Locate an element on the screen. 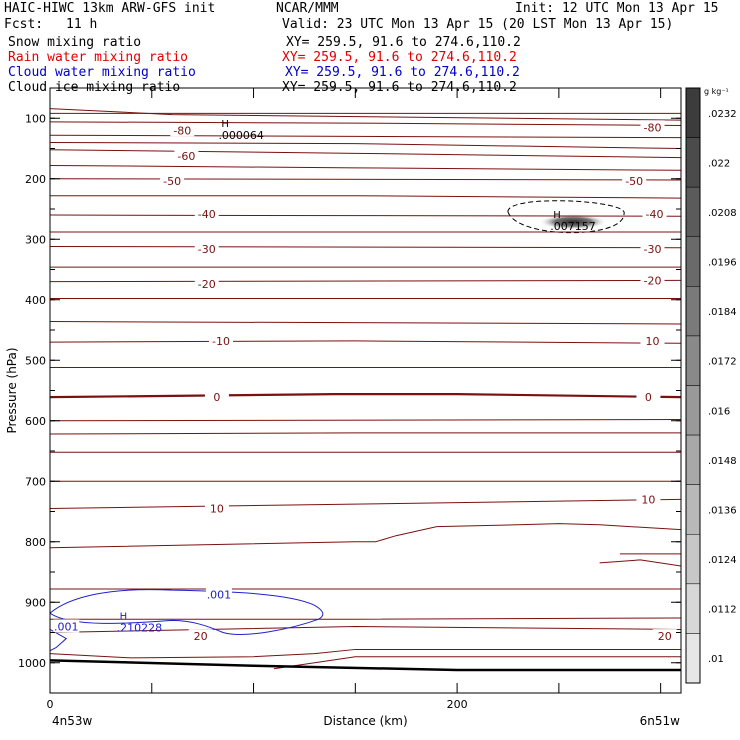 The image size is (740, 740). x-end-label: 6n51w is located at coordinates (660, 721).